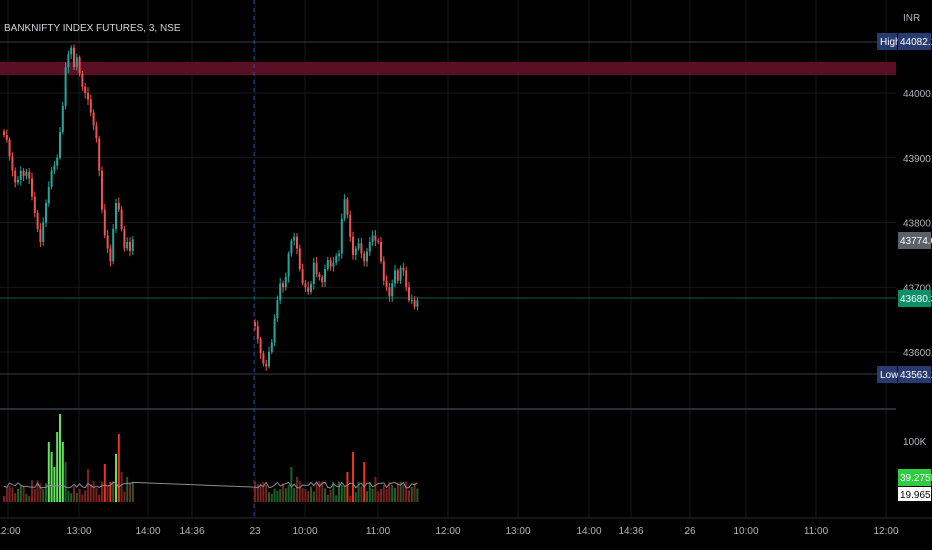 Image resolution: width=932 pixels, height=550 pixels. I want to click on low-price-tag: Low 43563.10, so click(904, 374).